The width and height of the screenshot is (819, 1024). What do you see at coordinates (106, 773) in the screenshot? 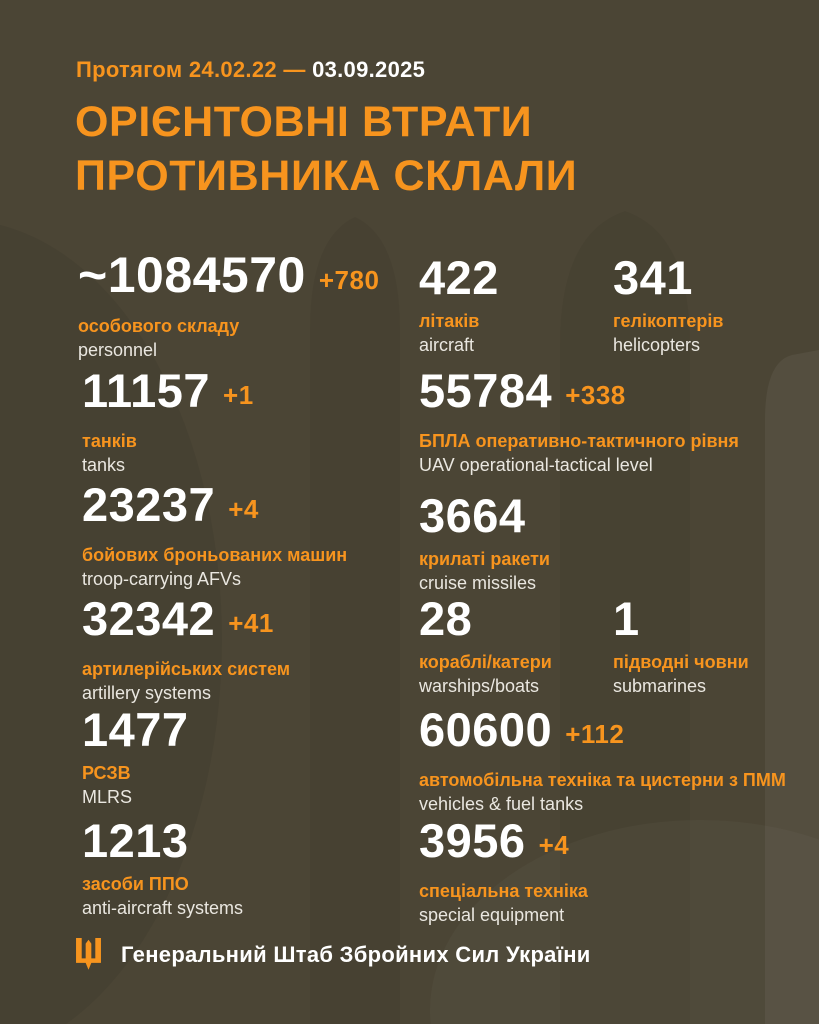
I see `stat-label-uk: РСЗВ` at bounding box center [106, 773].